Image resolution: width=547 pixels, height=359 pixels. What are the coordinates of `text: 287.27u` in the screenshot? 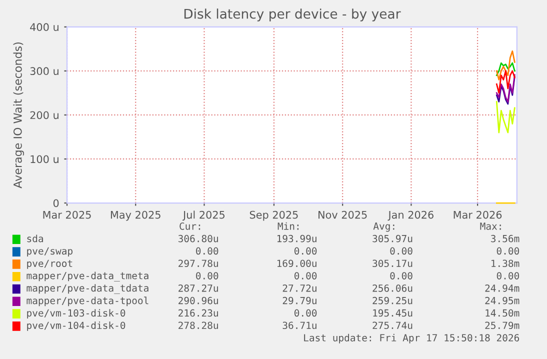 It's located at (198, 288).